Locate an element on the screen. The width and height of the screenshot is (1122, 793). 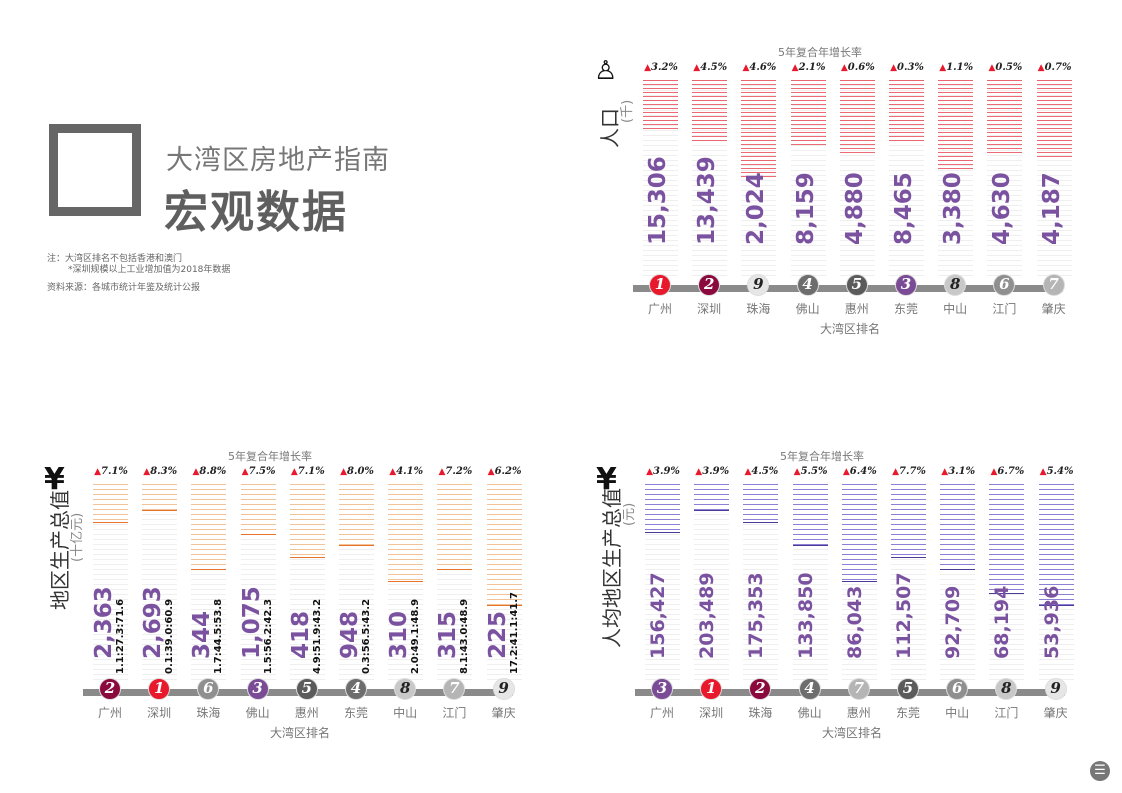
value-bar: 133,850 is located at coordinates (810, 583).